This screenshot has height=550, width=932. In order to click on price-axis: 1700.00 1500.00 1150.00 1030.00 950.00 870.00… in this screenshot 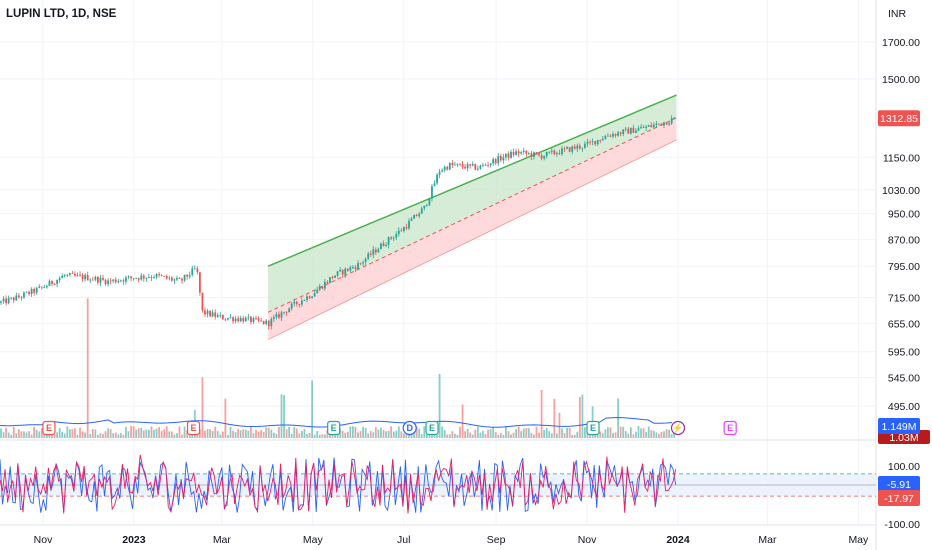, I will do `click(901, 284)`.